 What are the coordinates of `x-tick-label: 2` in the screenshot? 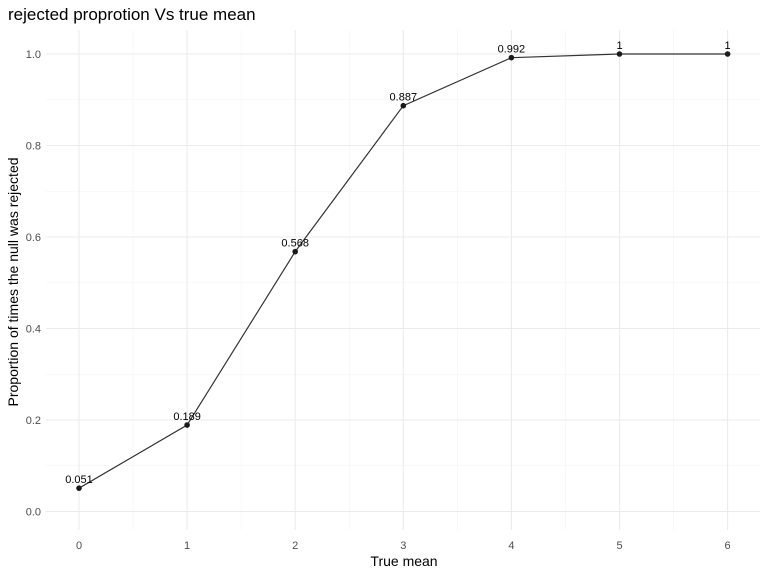 It's located at (295, 546).